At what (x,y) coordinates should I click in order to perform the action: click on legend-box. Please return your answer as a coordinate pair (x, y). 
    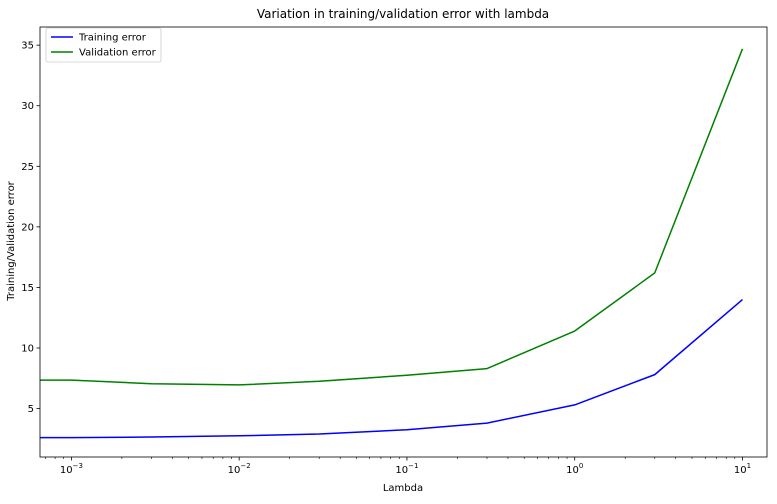
    Looking at the image, I should click on (103, 45).